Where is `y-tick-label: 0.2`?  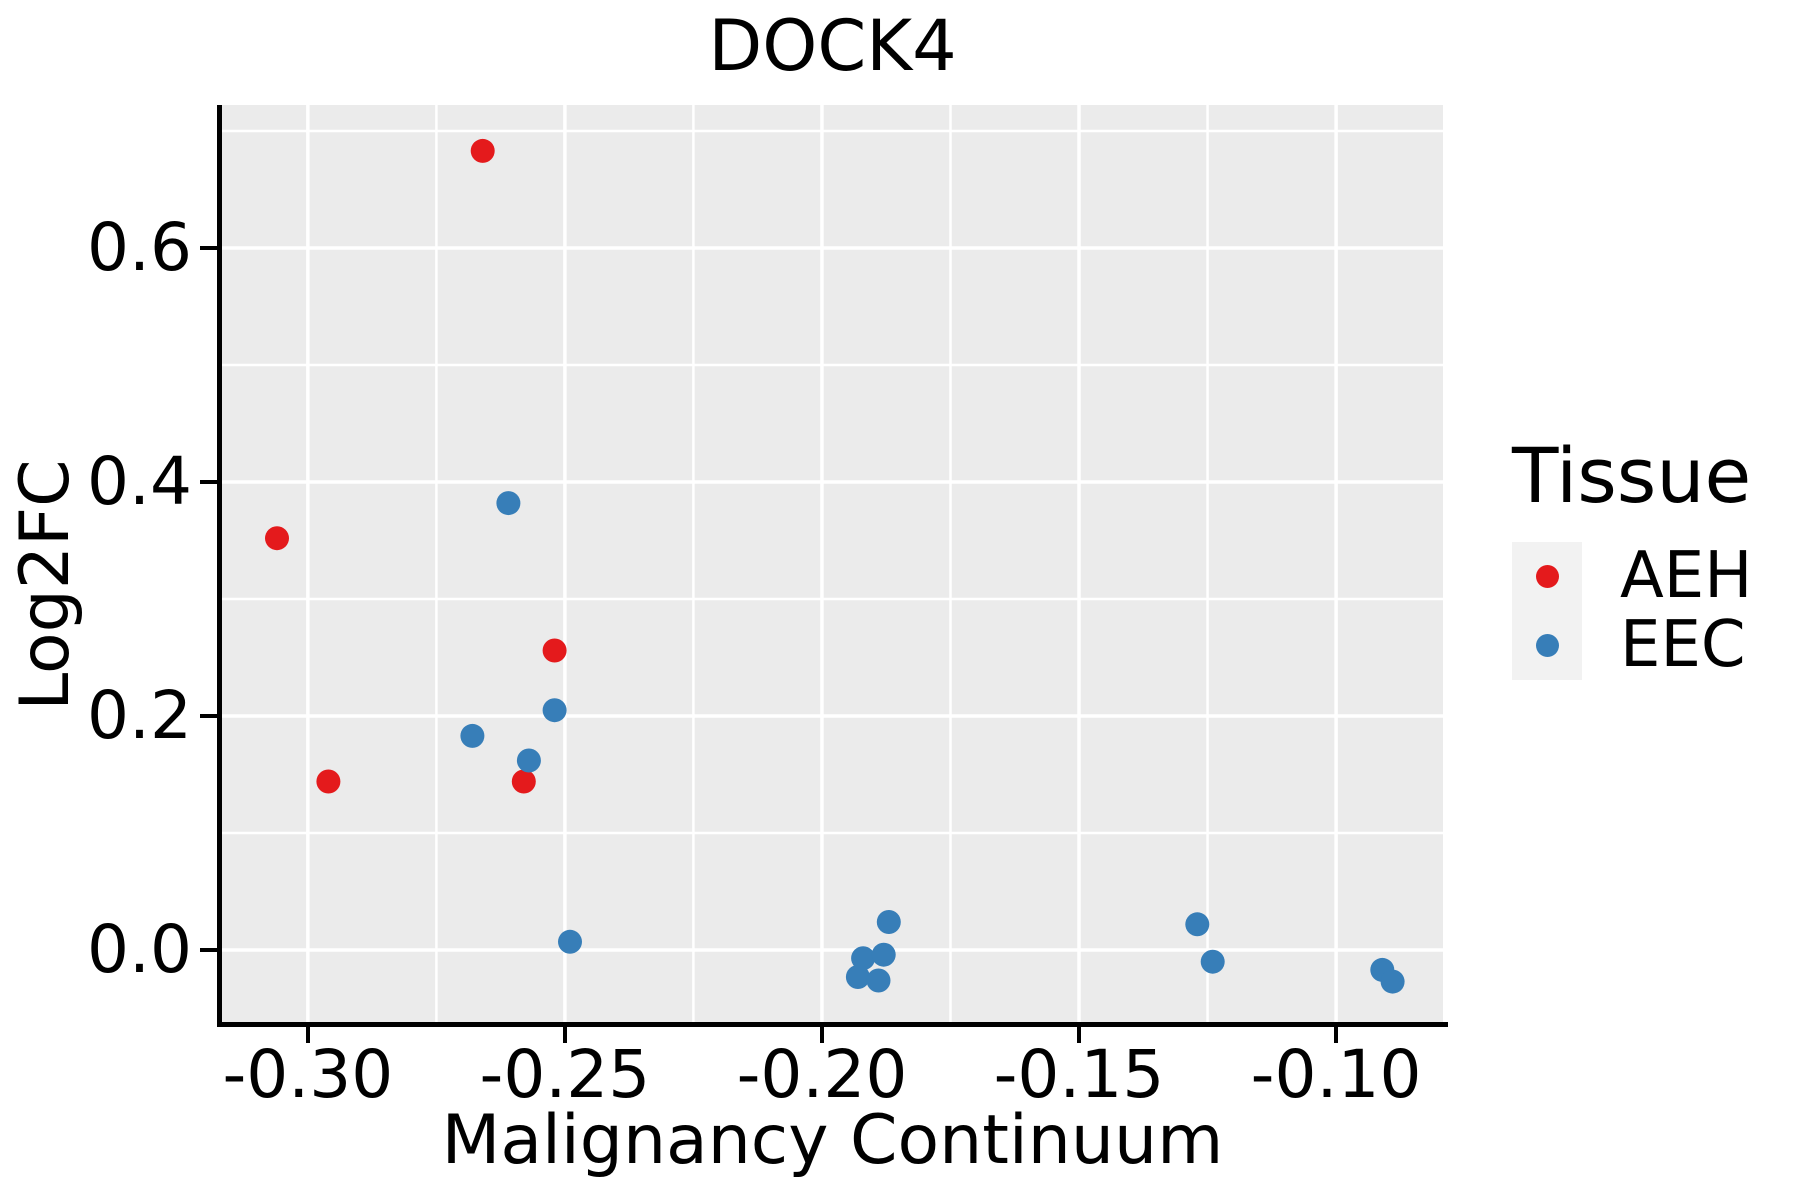
y-tick-label: 0.2 is located at coordinates (139, 716).